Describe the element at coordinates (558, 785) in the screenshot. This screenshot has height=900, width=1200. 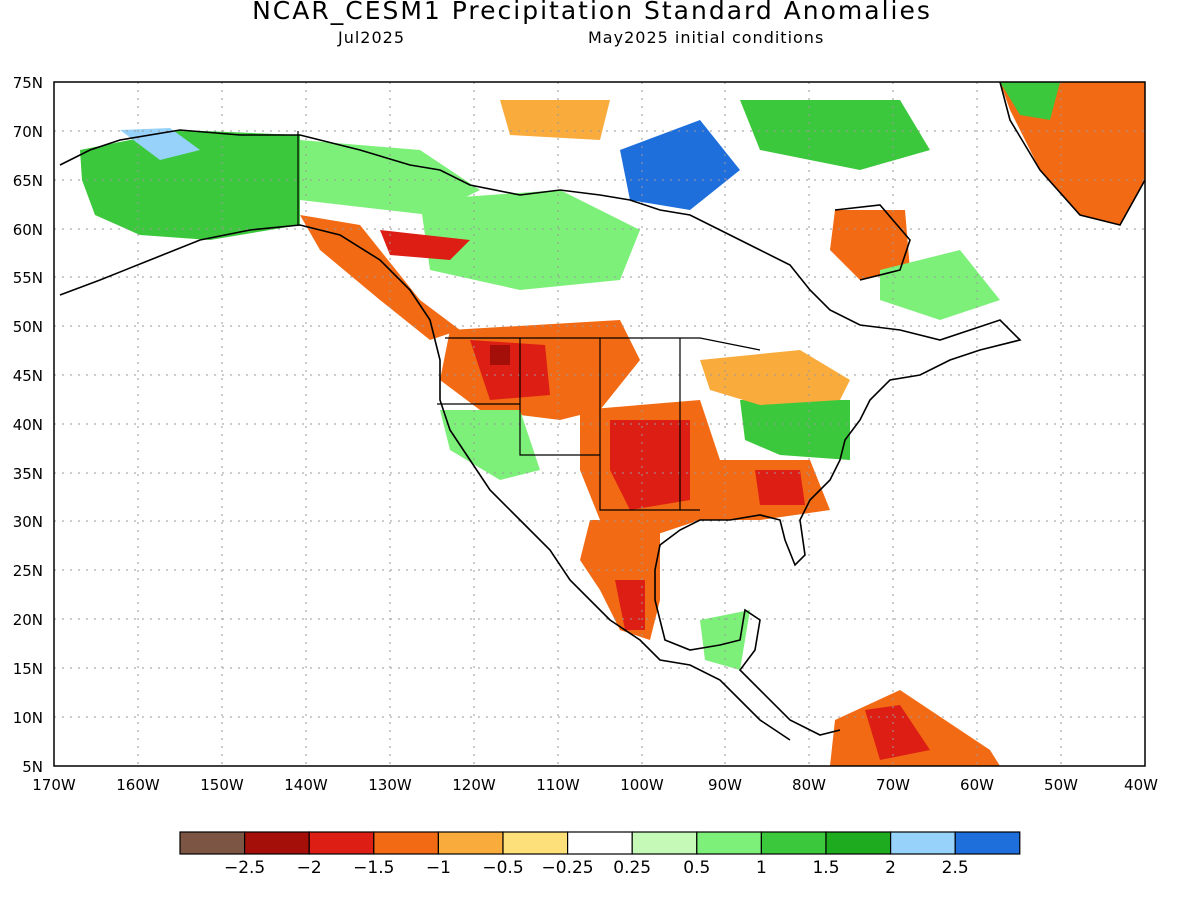
I see `lon-label: 110W` at that location.